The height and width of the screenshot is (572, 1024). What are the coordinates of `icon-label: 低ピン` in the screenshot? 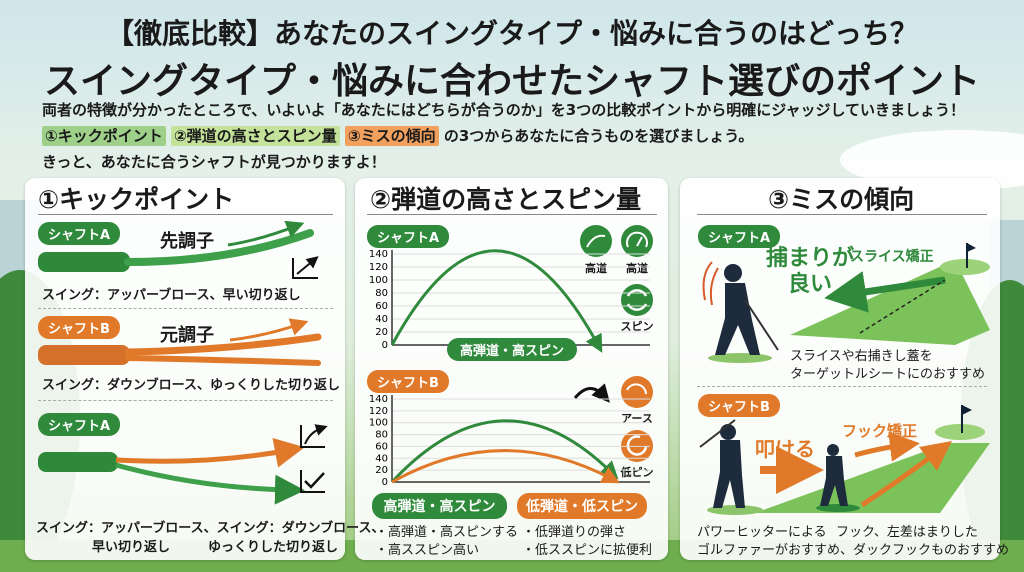 It's located at (637, 472).